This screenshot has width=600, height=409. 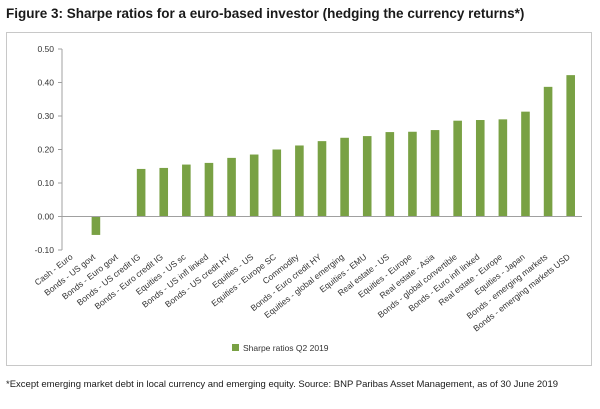 I want to click on legend-swatch, so click(x=235, y=347).